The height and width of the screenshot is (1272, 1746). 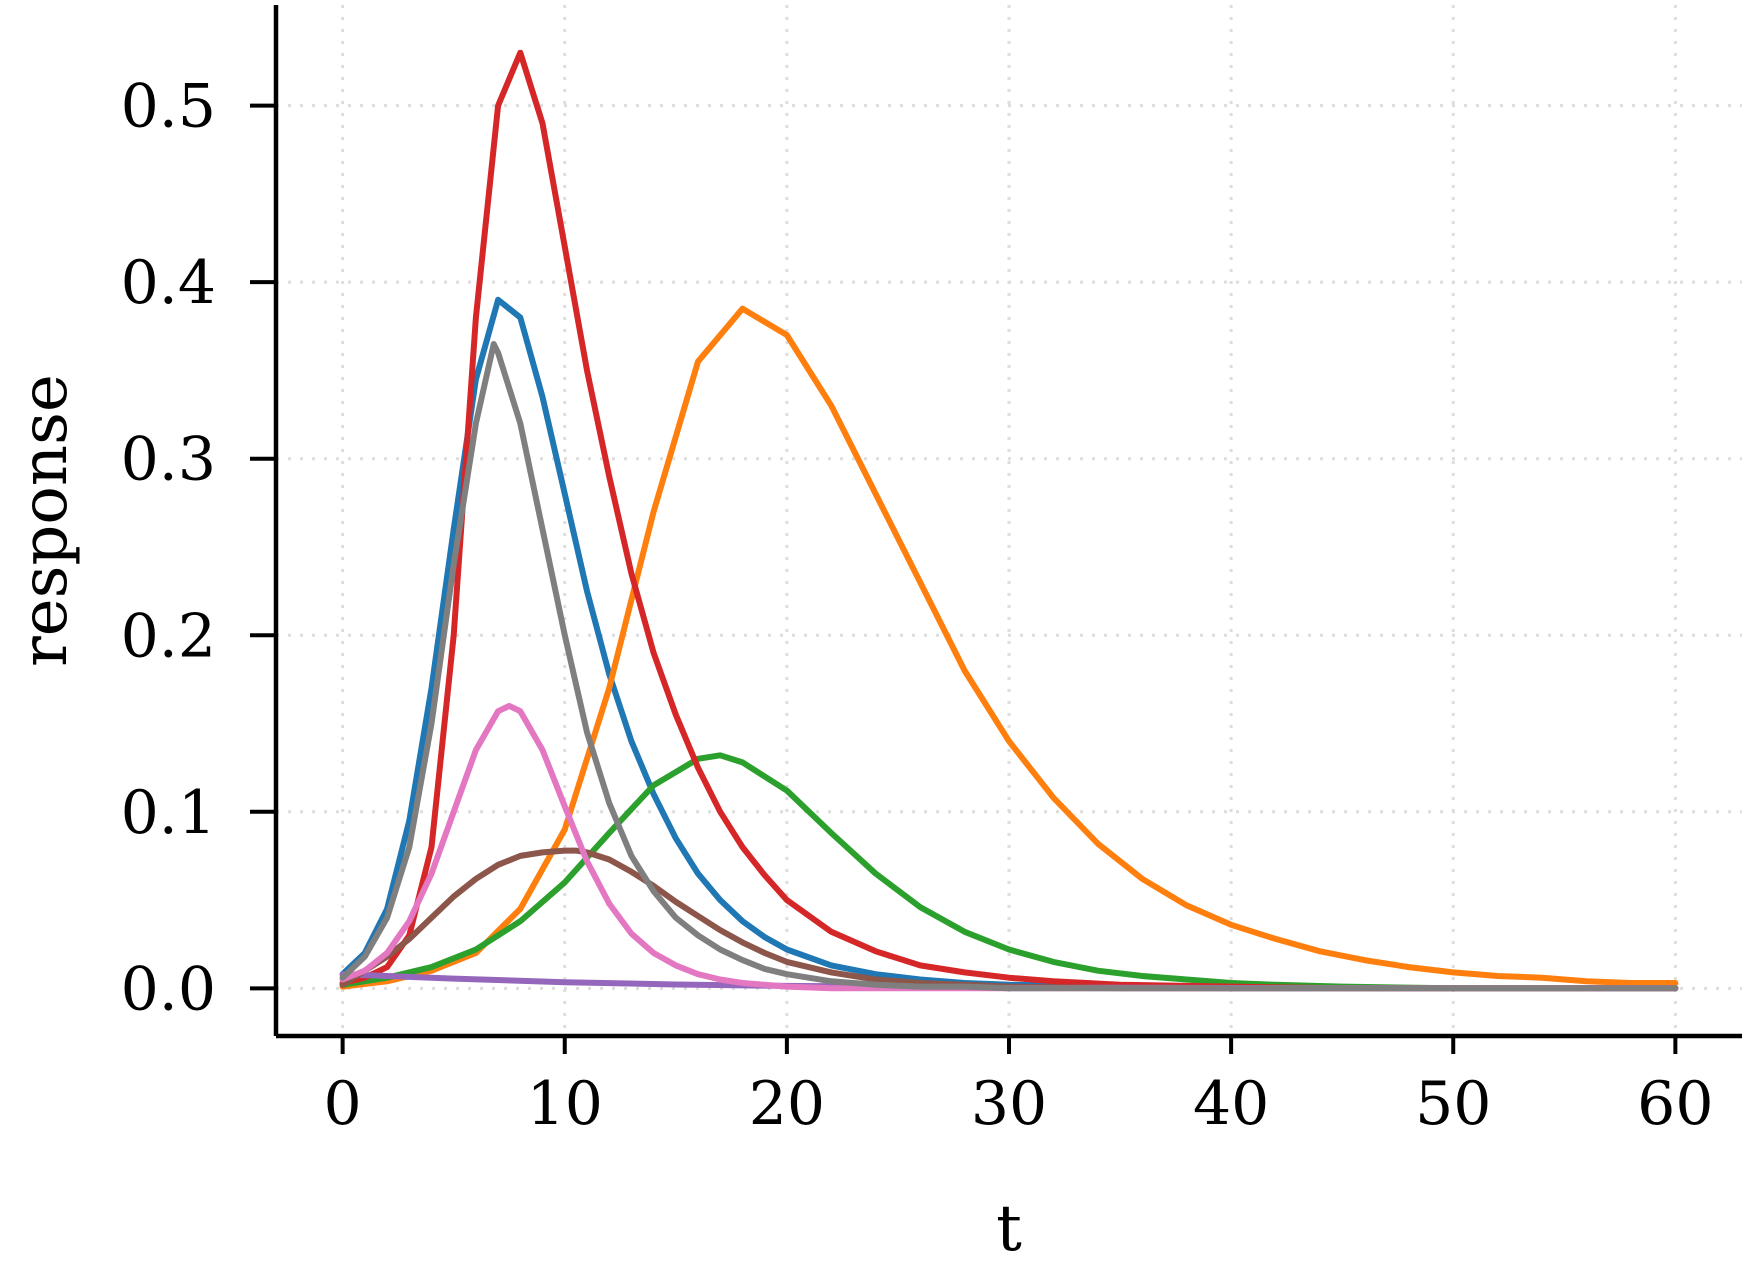 What do you see at coordinates (1009, 1229) in the screenshot?
I see `x-axis-title: t` at bounding box center [1009, 1229].